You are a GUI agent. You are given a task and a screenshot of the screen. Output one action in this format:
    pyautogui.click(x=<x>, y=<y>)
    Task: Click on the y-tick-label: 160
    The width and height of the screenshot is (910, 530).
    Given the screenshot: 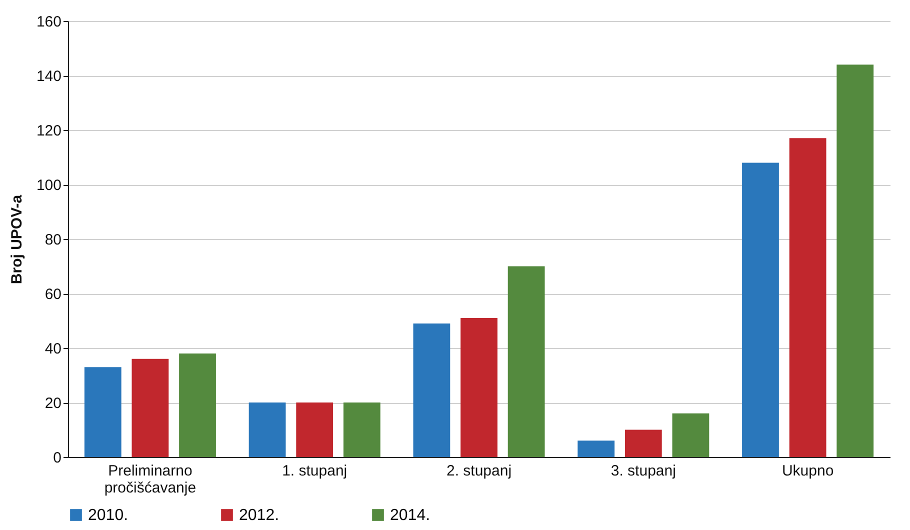 What is the action you would take?
    pyautogui.click(x=49, y=22)
    